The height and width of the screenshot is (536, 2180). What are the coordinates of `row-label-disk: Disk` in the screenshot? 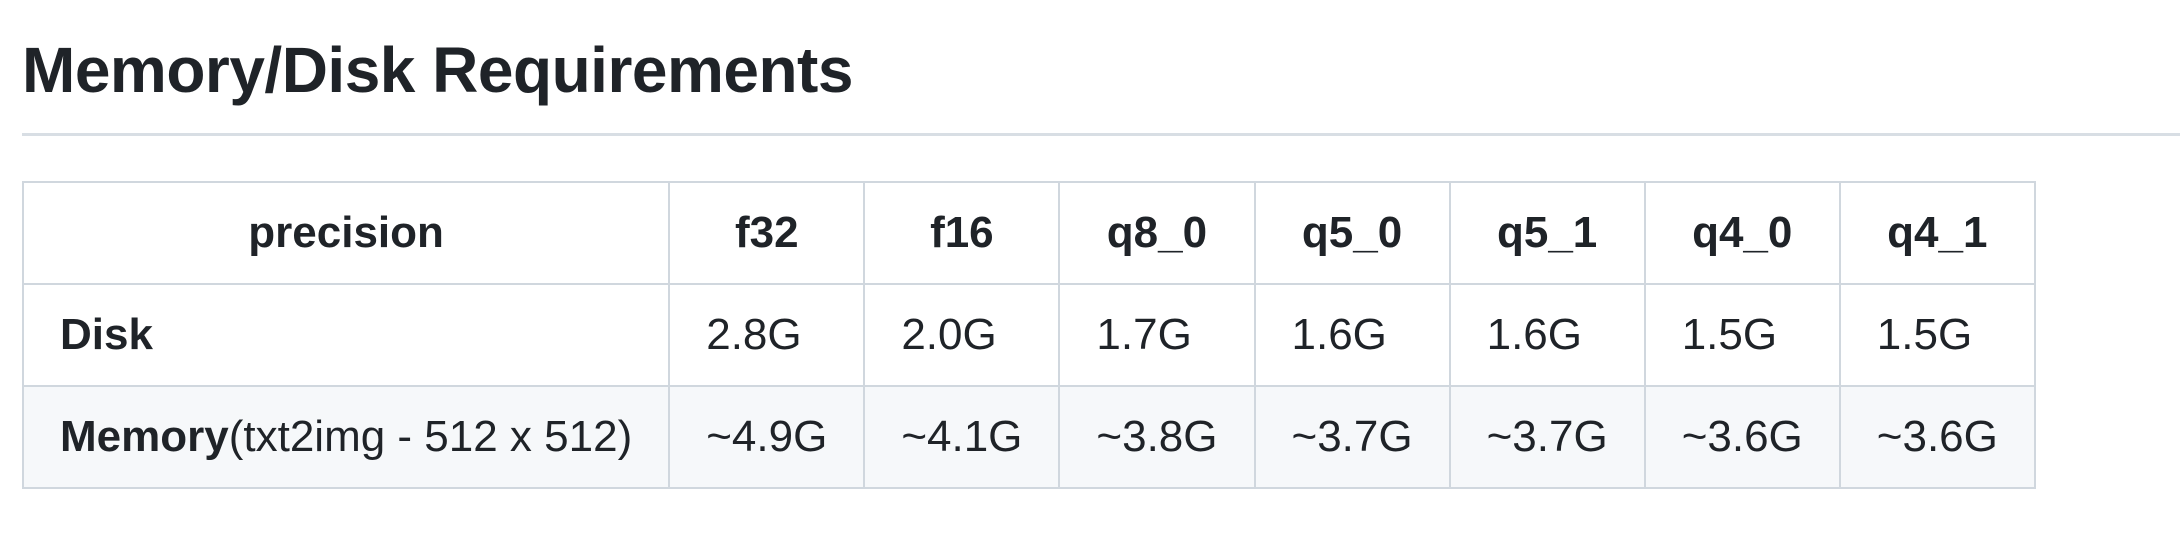 It's located at (346, 335).